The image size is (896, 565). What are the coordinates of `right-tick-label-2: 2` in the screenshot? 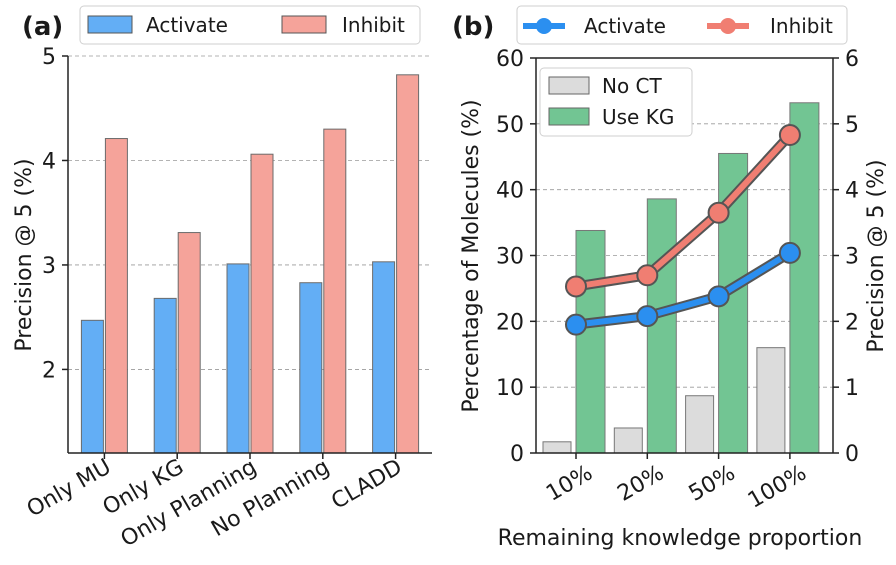 It's located at (852, 322).